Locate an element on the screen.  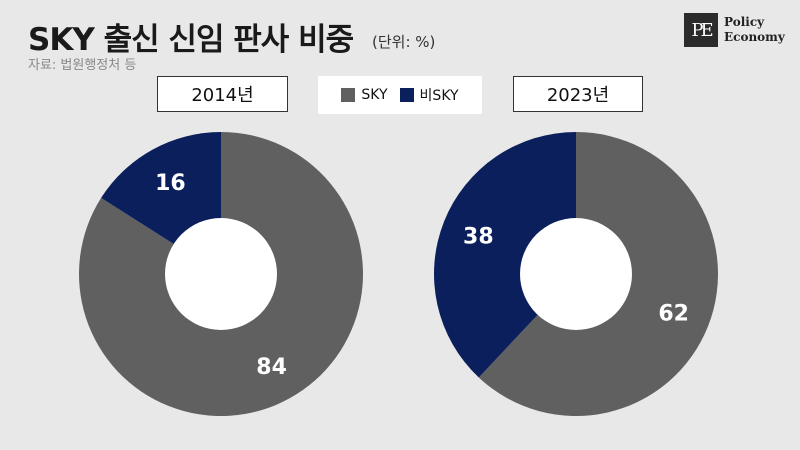
logo-mark-icon: PE is located at coordinates (701, 30).